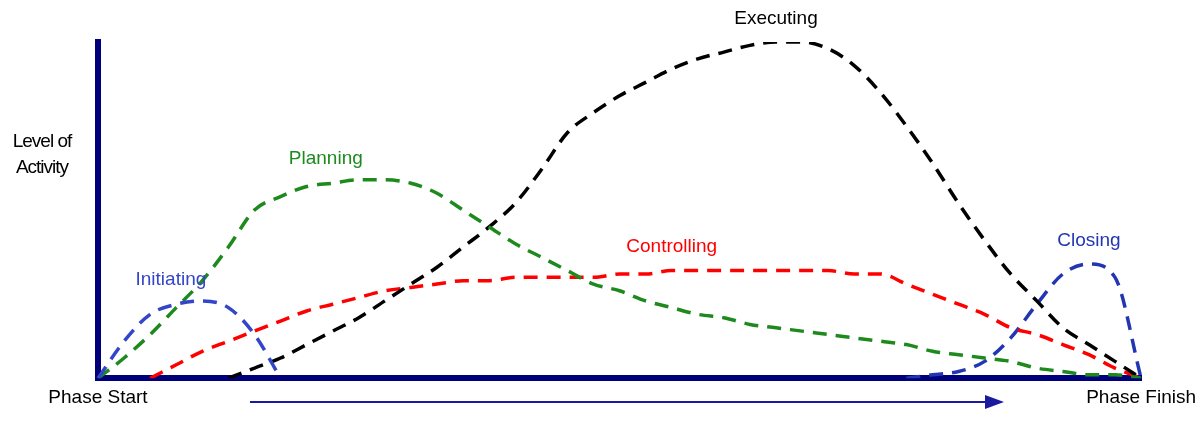 The width and height of the screenshot is (1204, 421). Describe the element at coordinates (1089, 239) in the screenshot. I see `series-label: Closing` at that location.